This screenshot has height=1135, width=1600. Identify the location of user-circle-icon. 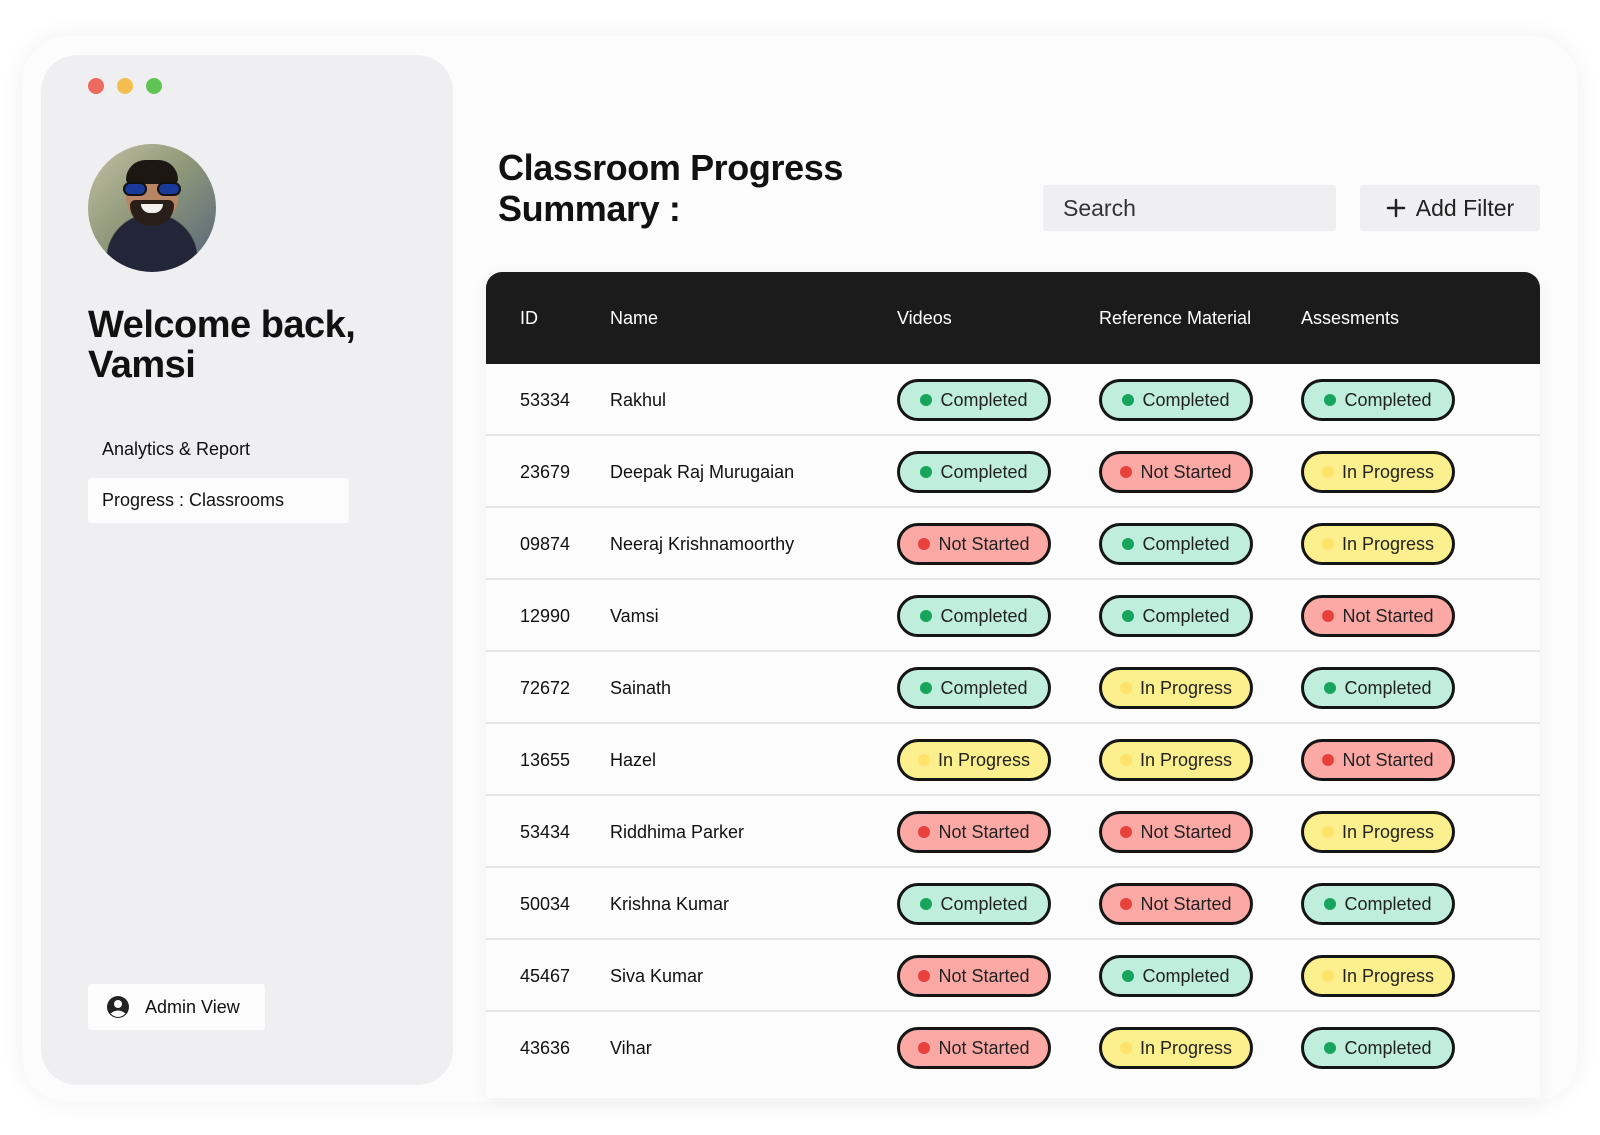
(118, 1007).